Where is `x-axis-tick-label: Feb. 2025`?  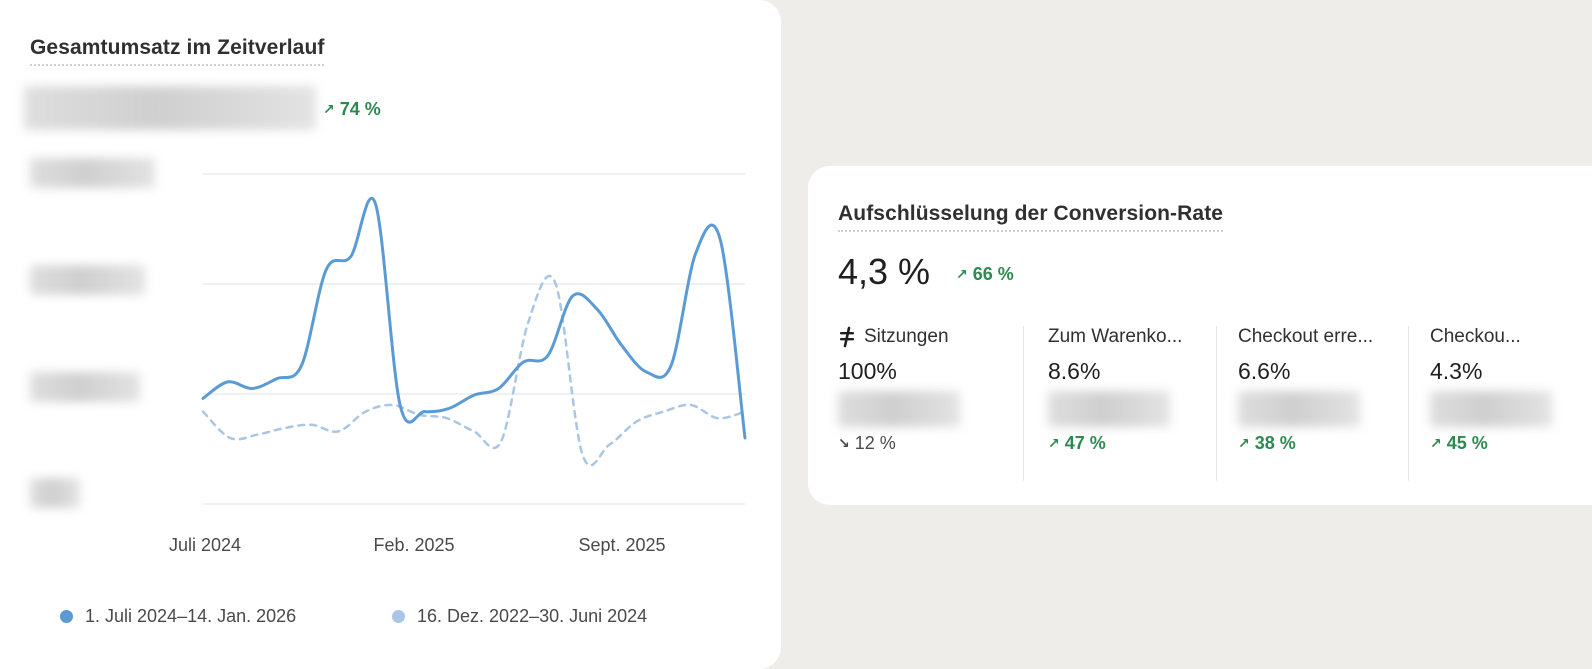 x-axis-tick-label: Feb. 2025 is located at coordinates (414, 545).